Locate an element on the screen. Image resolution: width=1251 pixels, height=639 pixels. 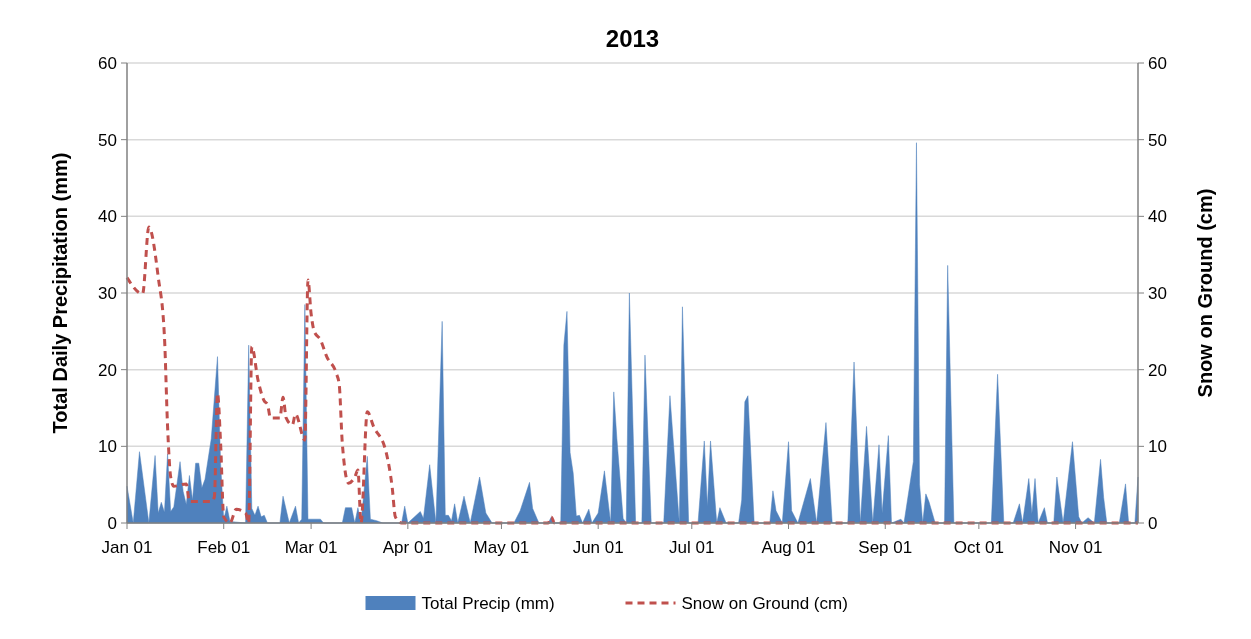
y2-tick-label: 30 is located at coordinates (1157, 293).